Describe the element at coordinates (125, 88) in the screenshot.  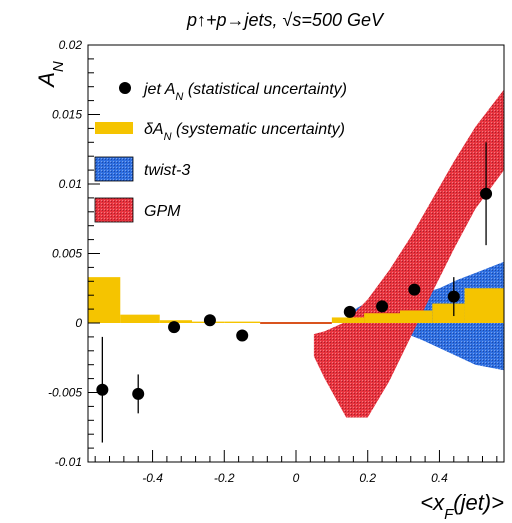
I see `legend-marker-dot` at that location.